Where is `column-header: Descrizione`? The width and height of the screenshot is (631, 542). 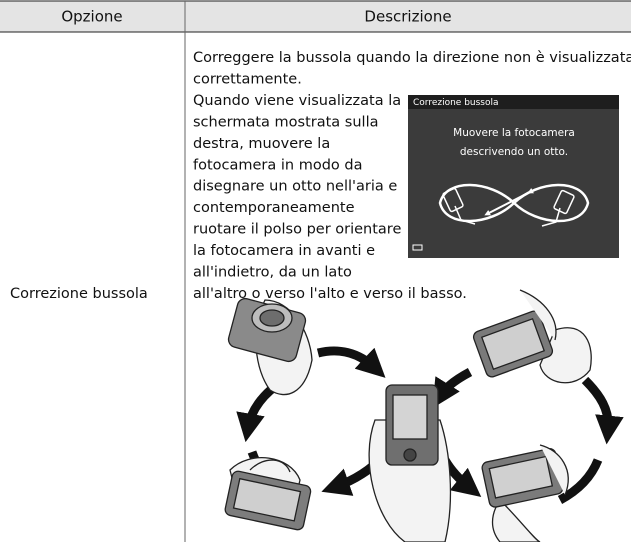 column-header: Descrizione is located at coordinates (407, 17).